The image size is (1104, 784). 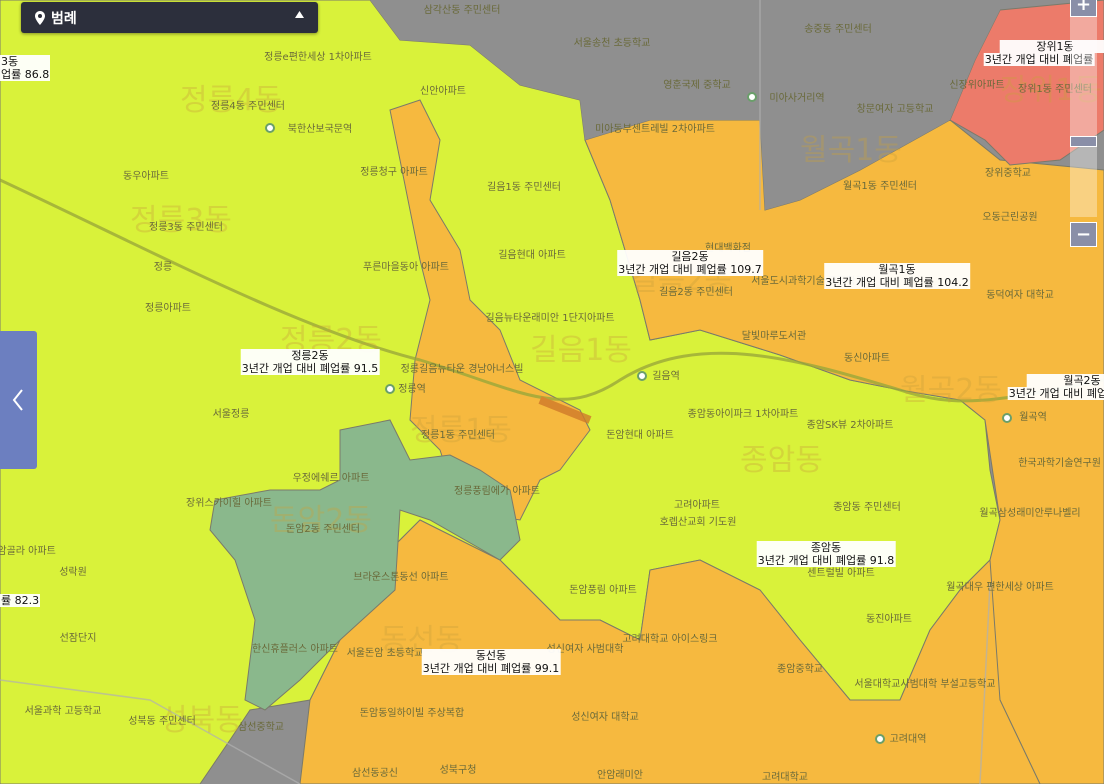 What do you see at coordinates (698, 522) in the screenshot?
I see `poi-label: 호렙산교회 기도원` at bounding box center [698, 522].